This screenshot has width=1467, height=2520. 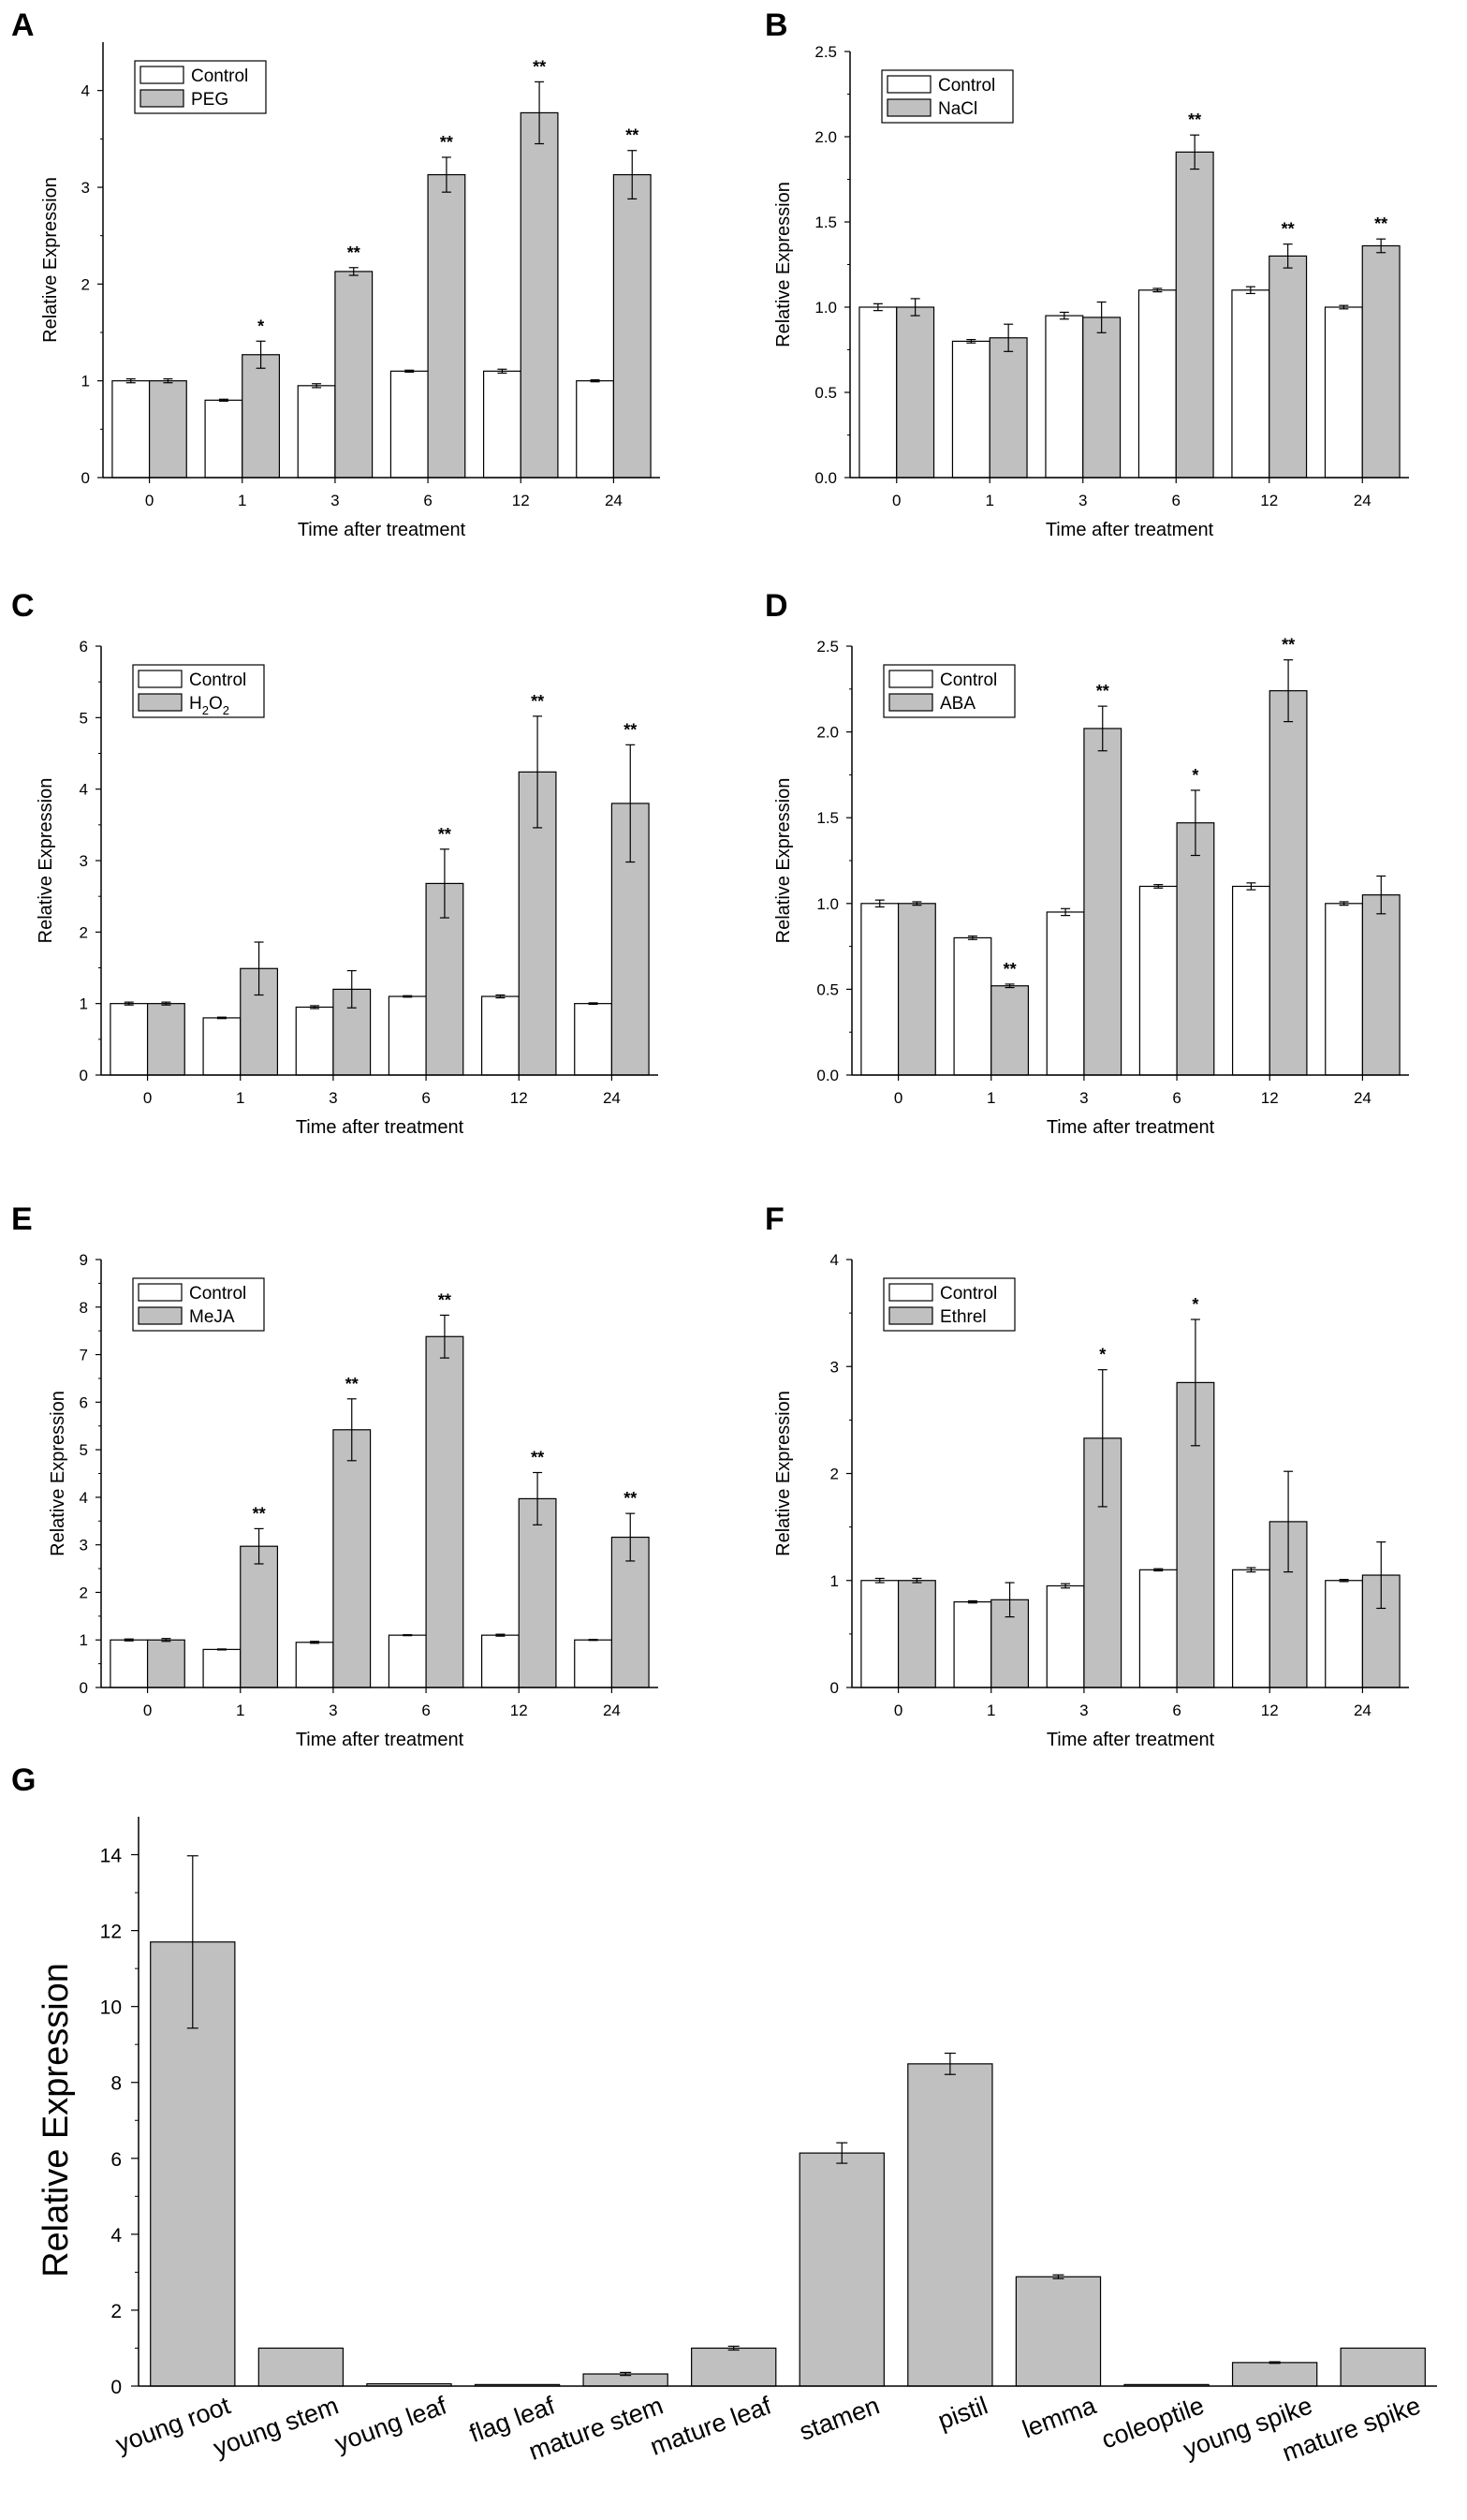 What do you see at coordinates (783, 861) in the screenshot?
I see `y-axis-title-d: Relative Expression` at bounding box center [783, 861].